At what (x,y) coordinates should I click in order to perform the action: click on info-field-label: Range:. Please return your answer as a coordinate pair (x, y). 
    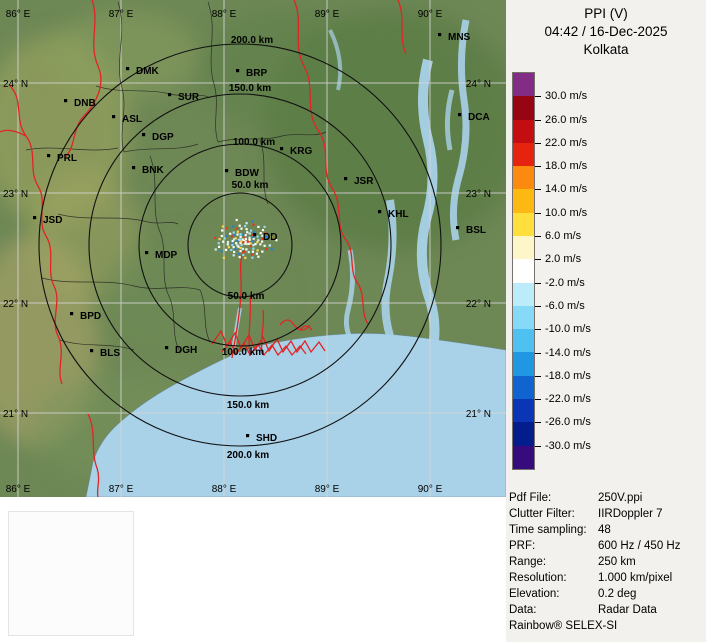
    Looking at the image, I should click on (528, 562).